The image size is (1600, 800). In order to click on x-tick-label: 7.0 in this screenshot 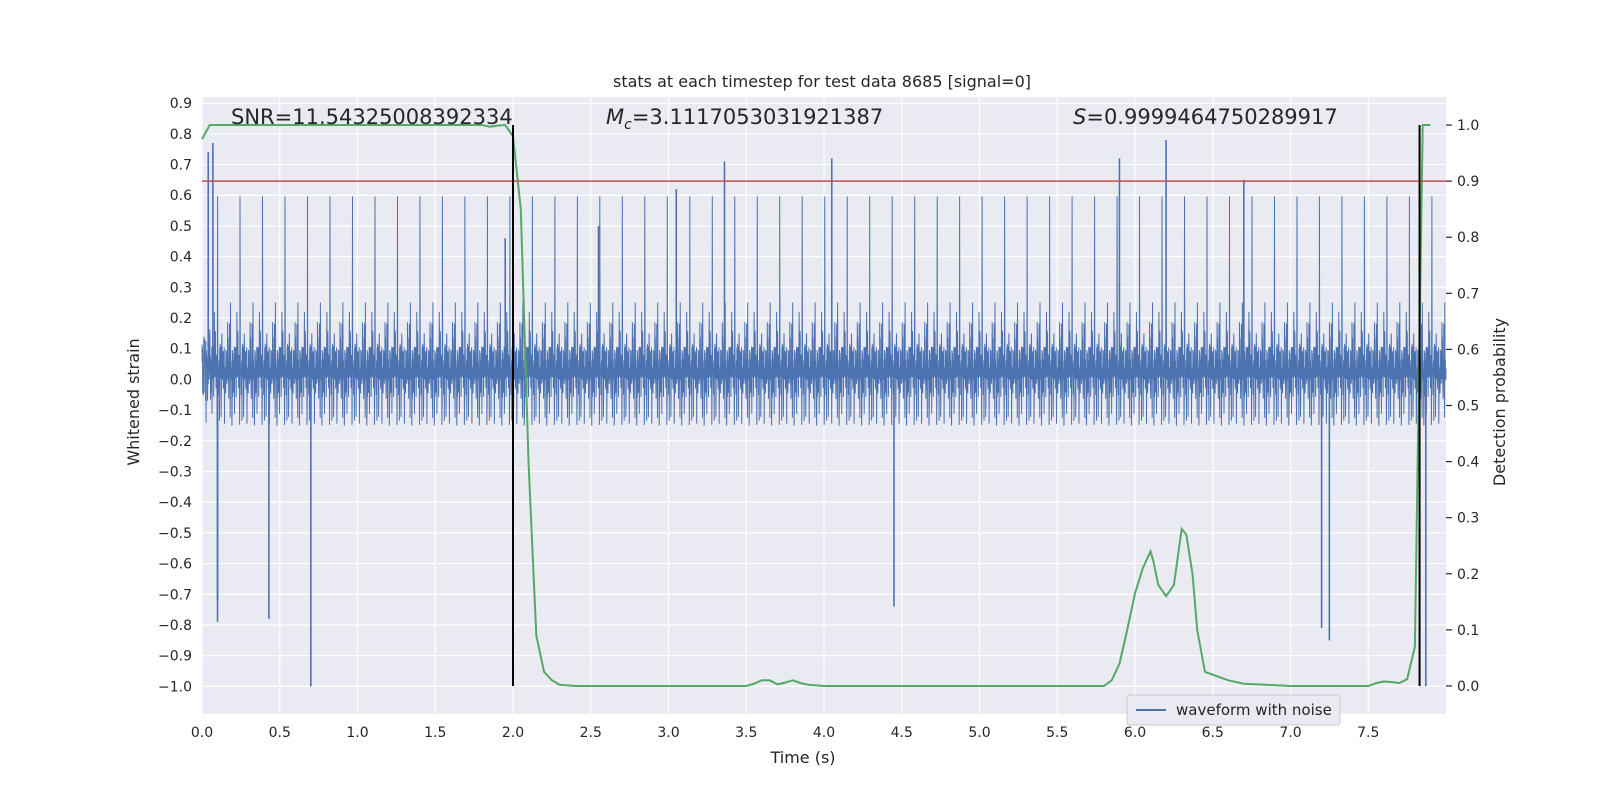, I will do `click(1290, 733)`.